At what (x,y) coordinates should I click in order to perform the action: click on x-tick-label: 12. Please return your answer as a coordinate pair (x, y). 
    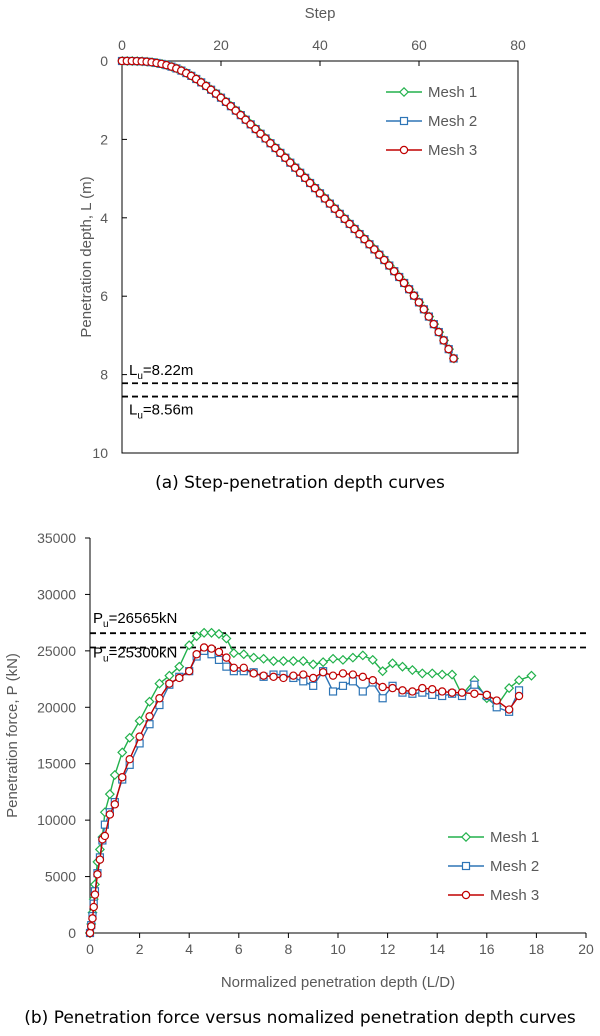
    Looking at the image, I should click on (388, 949).